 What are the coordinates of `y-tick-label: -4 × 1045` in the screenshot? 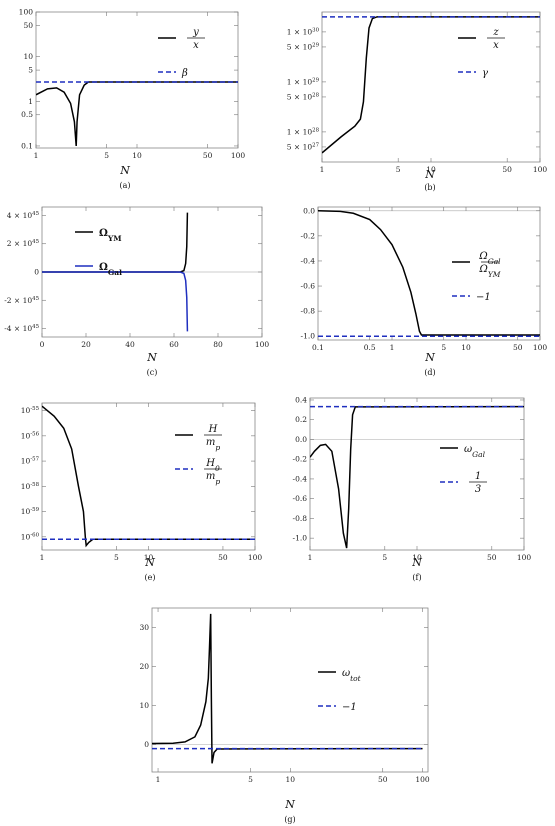 It's located at (21, 328).